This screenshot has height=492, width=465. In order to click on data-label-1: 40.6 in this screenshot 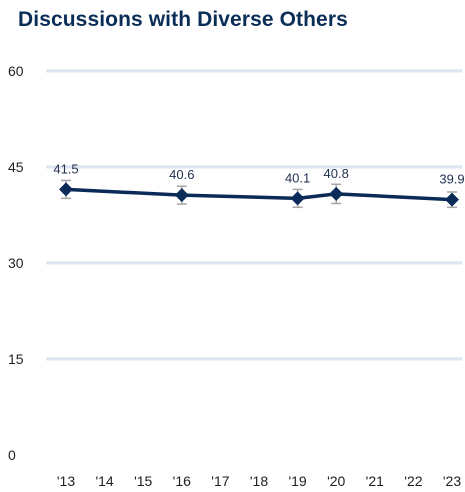, I will do `click(181, 174)`.